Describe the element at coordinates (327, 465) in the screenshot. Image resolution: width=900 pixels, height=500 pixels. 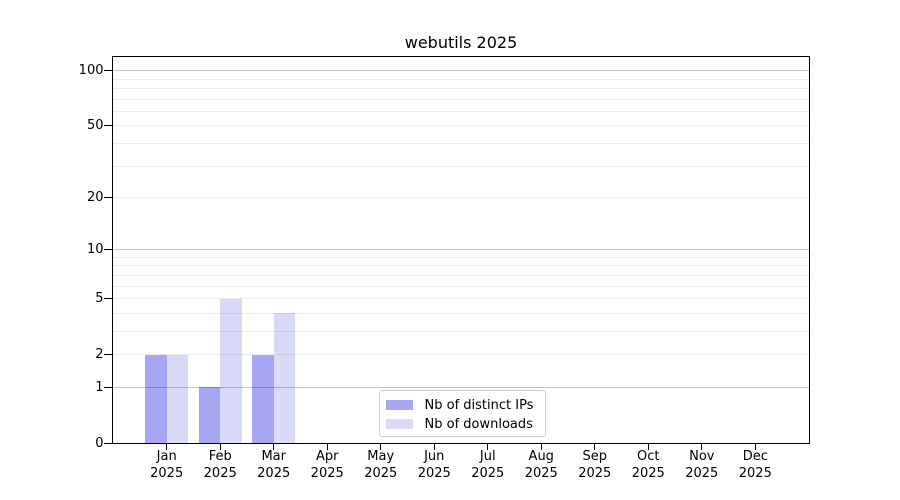
I see `x-tick-label: Apr 2025` at that location.